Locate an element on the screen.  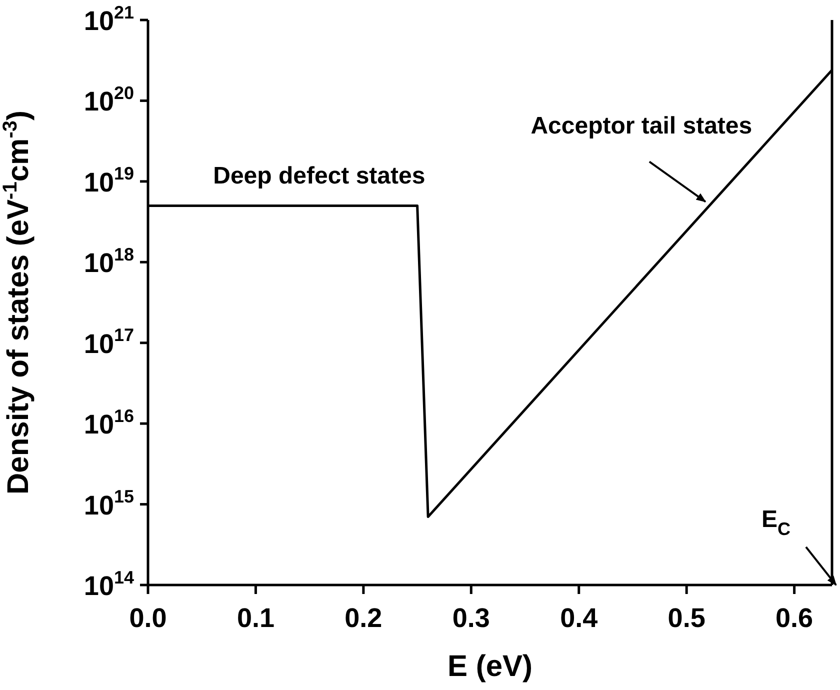
annotation: Acceptor tail states is located at coordinates (641, 126).